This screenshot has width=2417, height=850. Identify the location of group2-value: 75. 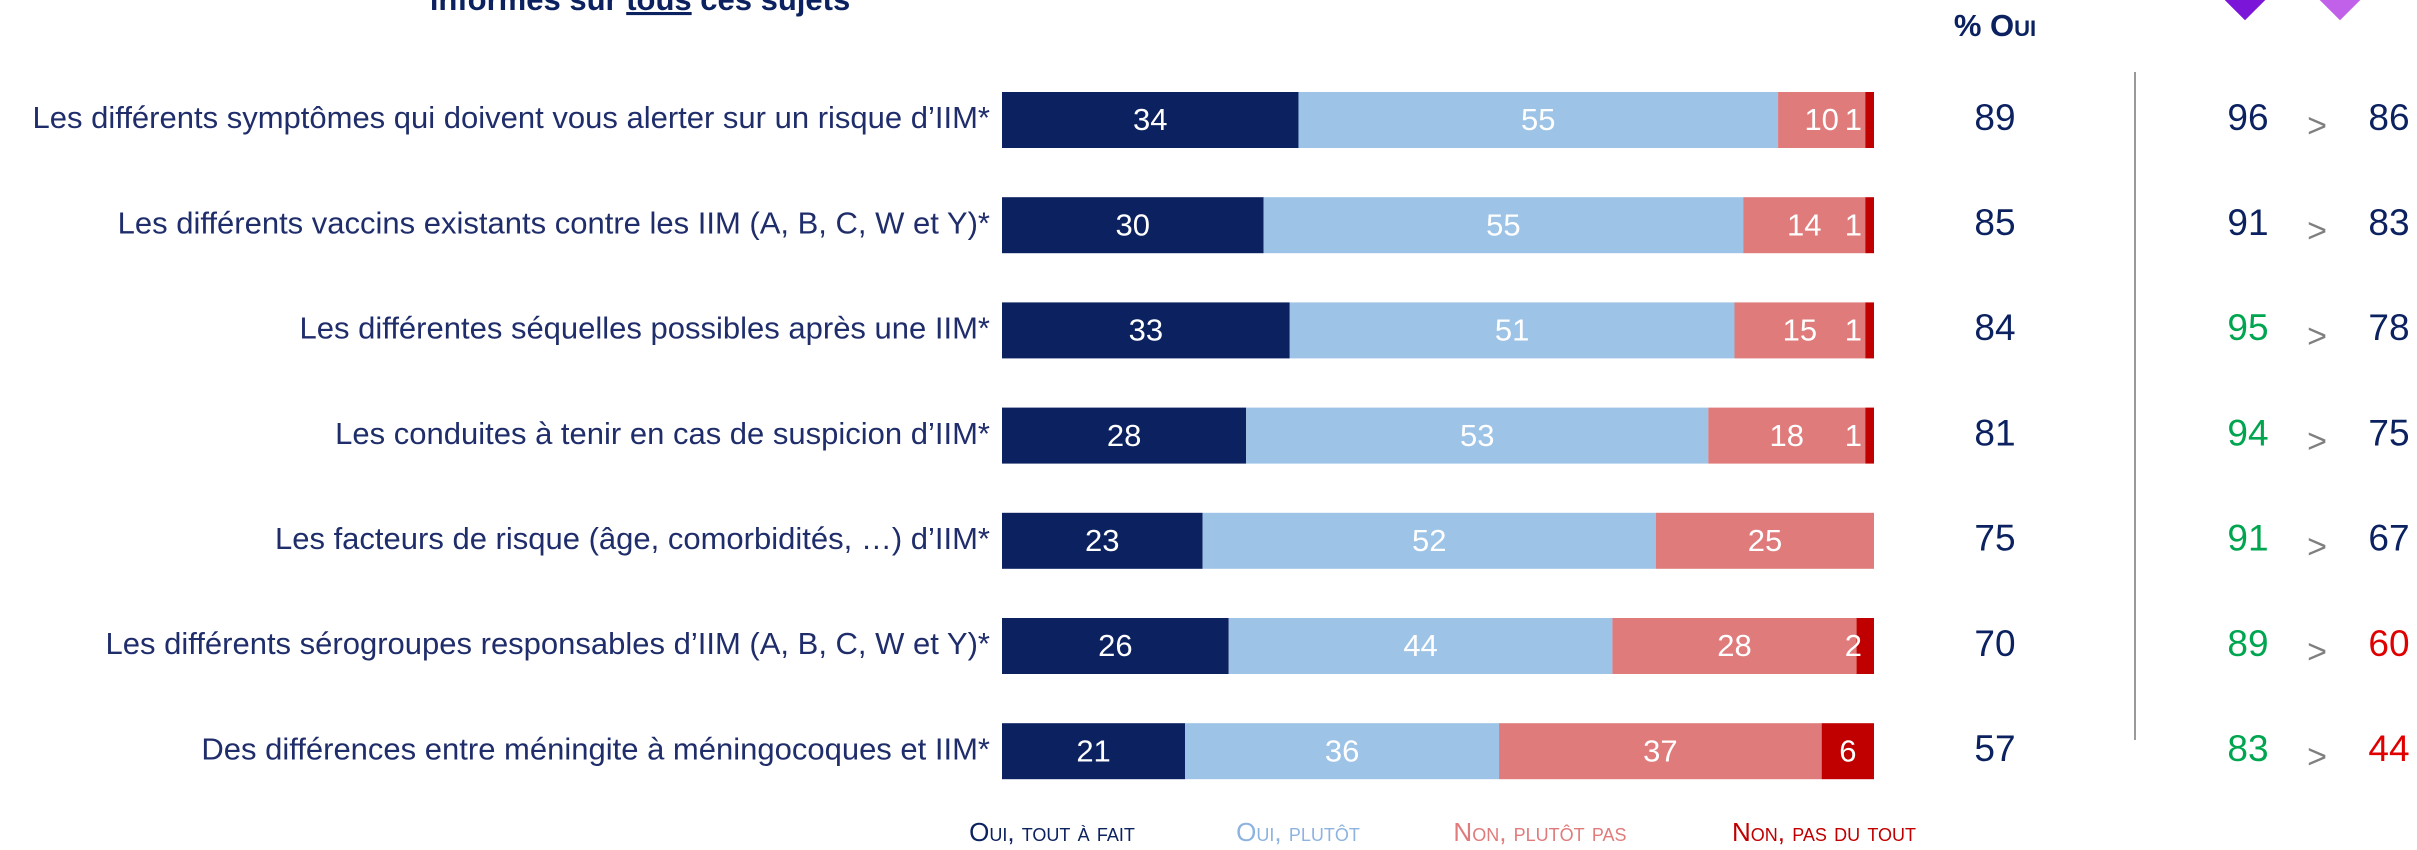
(2388, 432).